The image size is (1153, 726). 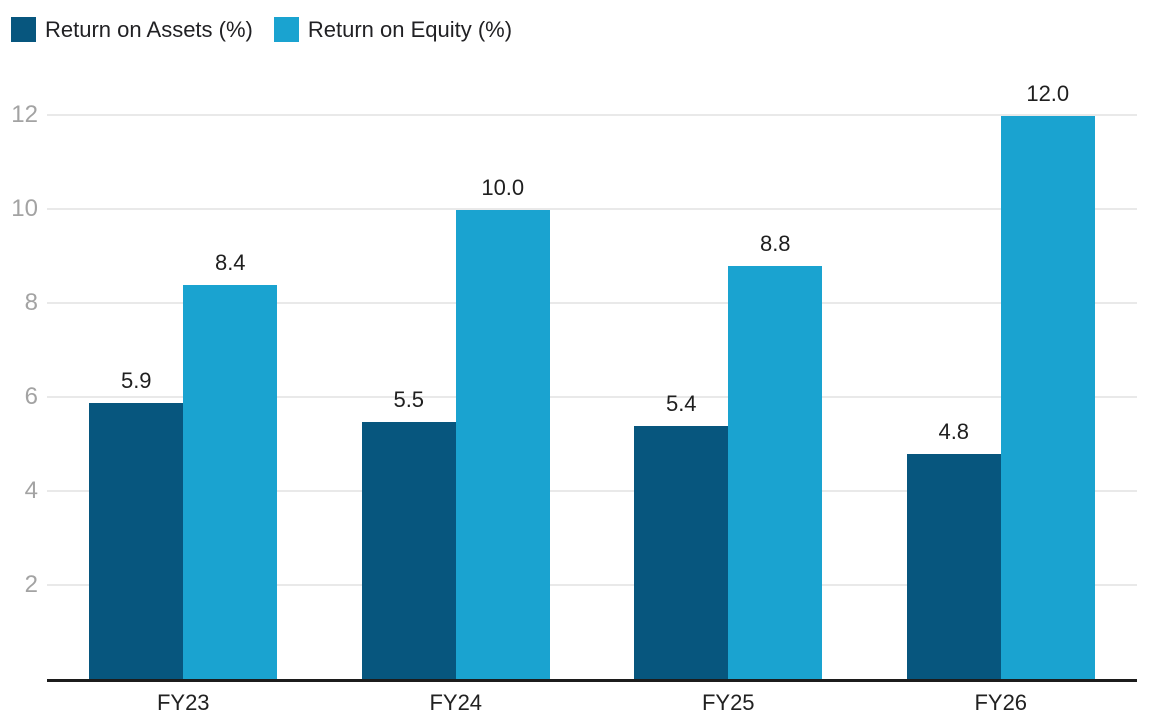 I want to click on bar-value-label: 5.4, so click(x=681, y=404).